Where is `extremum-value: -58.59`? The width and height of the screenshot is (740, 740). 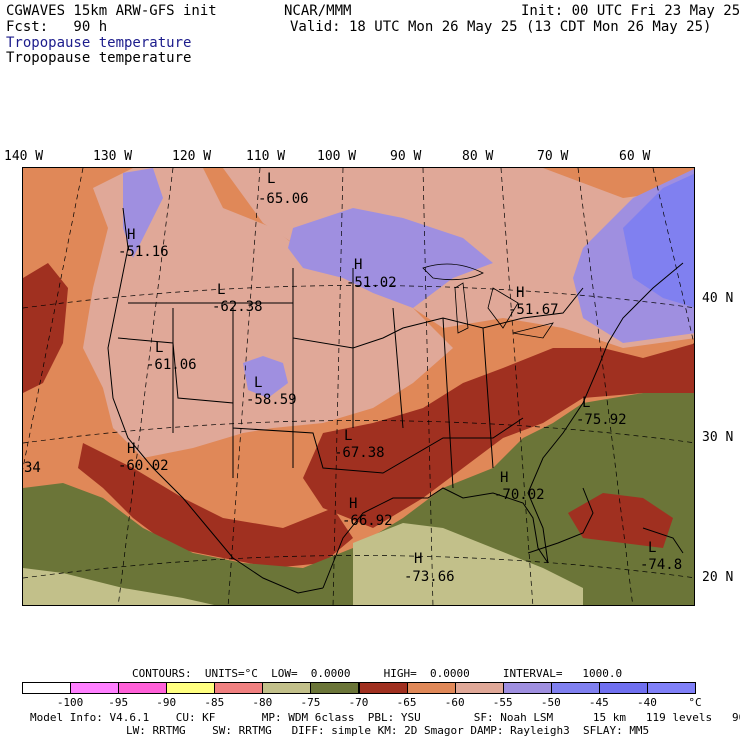
extremum-value: -58.59 is located at coordinates (271, 400).